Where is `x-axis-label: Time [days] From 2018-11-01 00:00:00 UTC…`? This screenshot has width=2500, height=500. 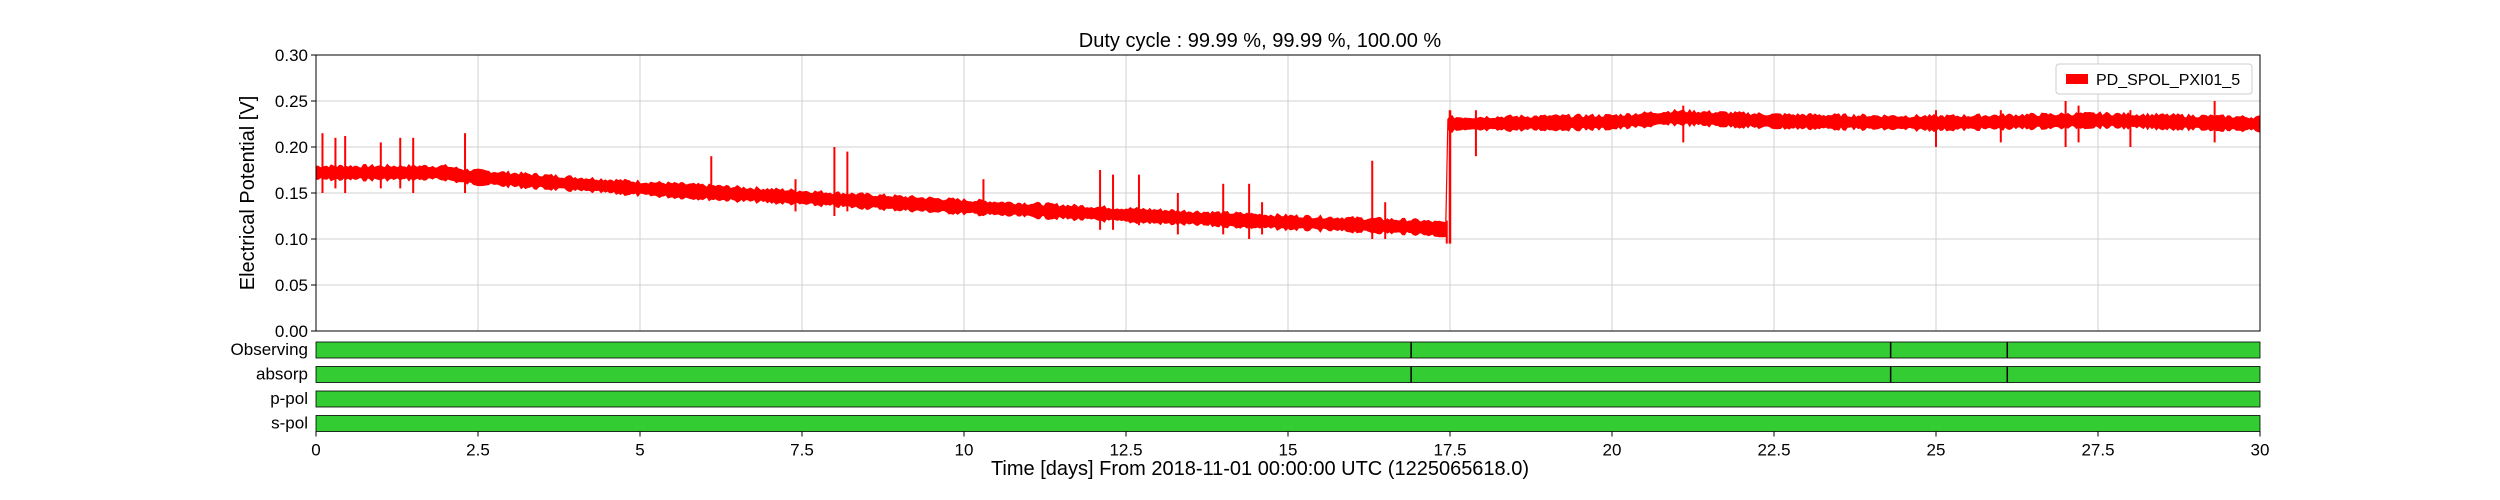
x-axis-label: Time [days] From 2018-11-01 00:00:00 UTC… is located at coordinates (1260, 469).